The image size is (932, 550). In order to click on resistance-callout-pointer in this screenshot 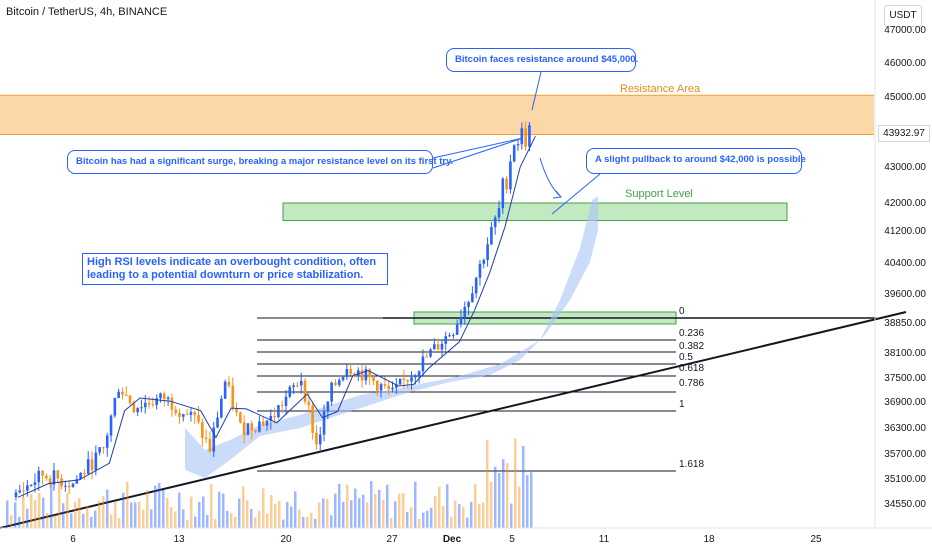, I will do `click(536, 91)`.